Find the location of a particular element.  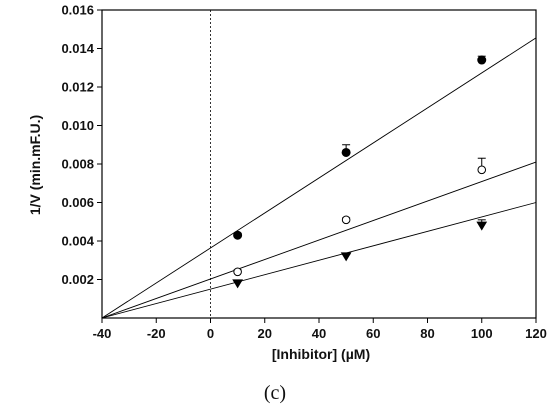

x-tick-label: 0 is located at coordinates (210, 333).